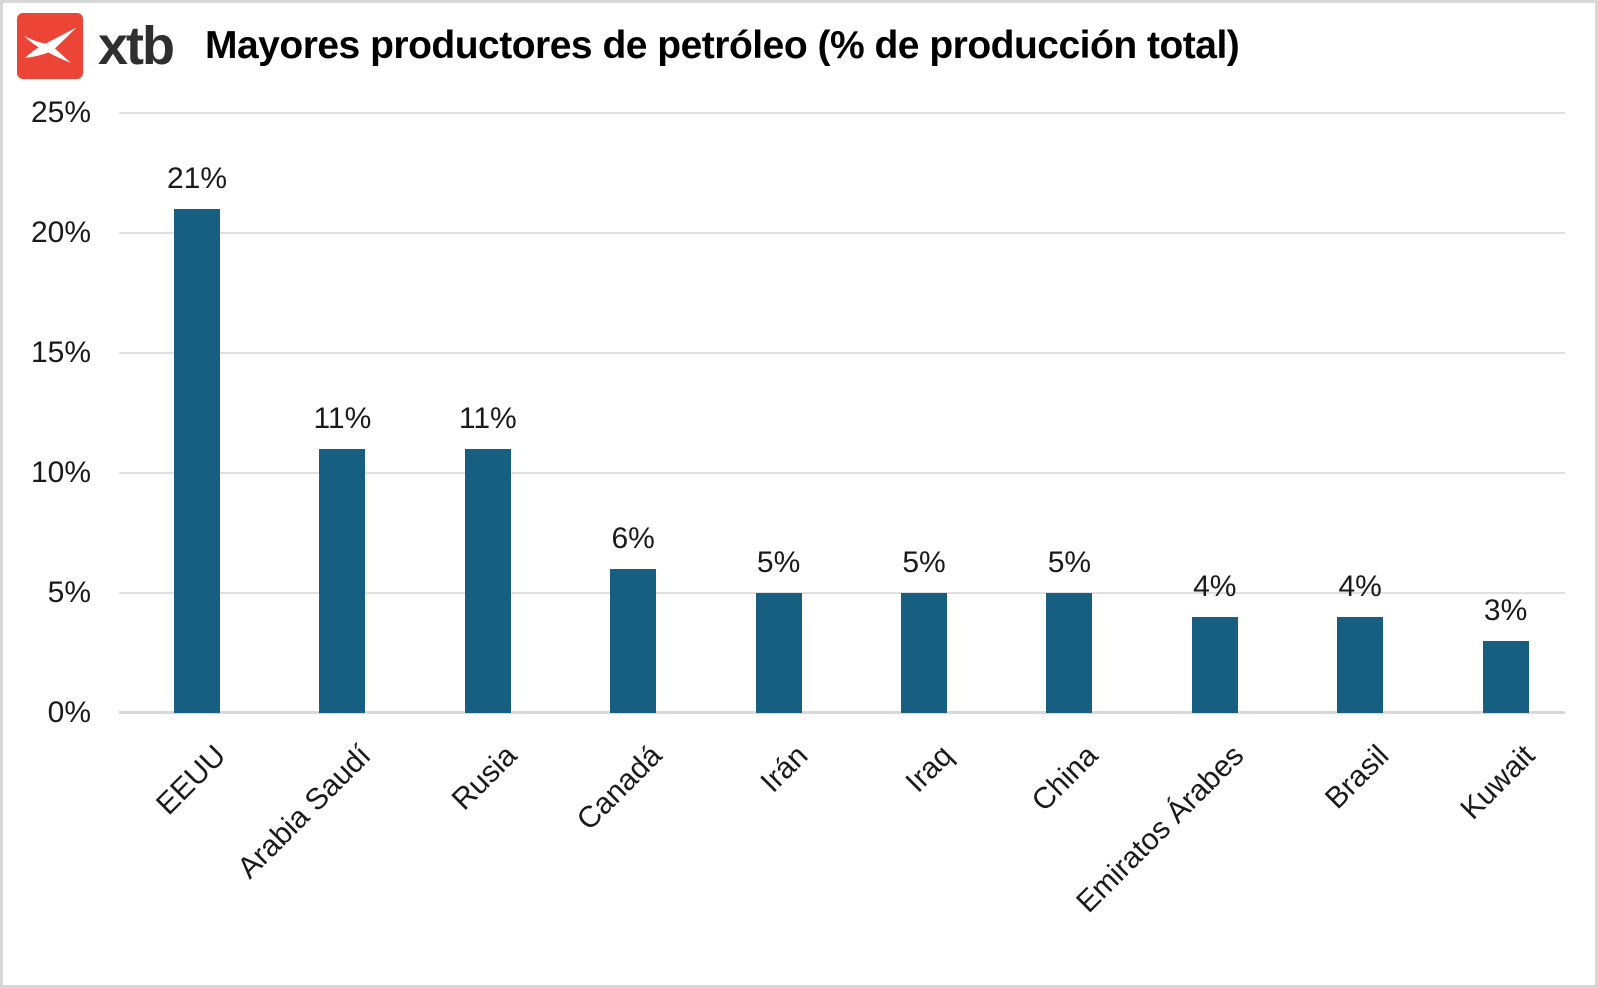 The image size is (1598, 988). Describe the element at coordinates (633, 538) in the screenshot. I see `bar-value-label: 6%` at that location.